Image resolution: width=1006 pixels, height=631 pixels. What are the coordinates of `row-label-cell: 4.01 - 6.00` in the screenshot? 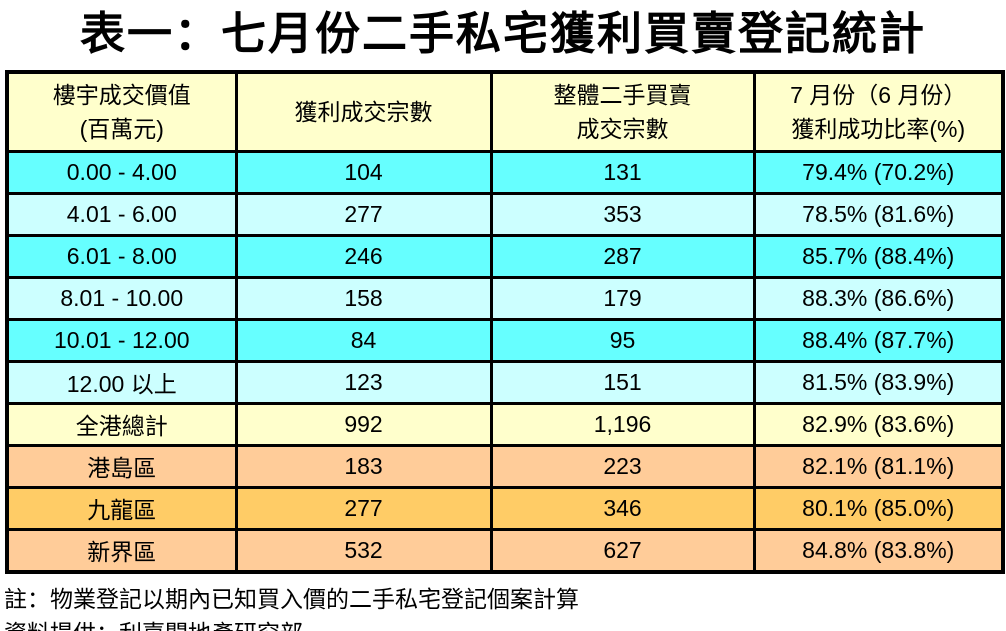 It's located at (121, 214).